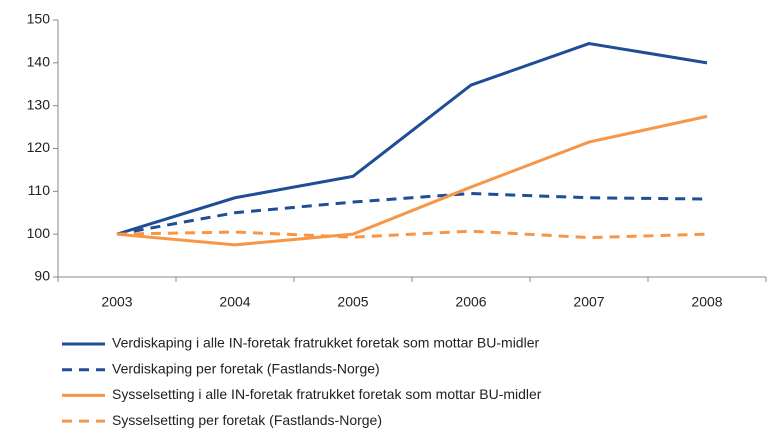  Describe the element at coordinates (39, 233) in the screenshot. I see `y-tick-label: 100` at that location.